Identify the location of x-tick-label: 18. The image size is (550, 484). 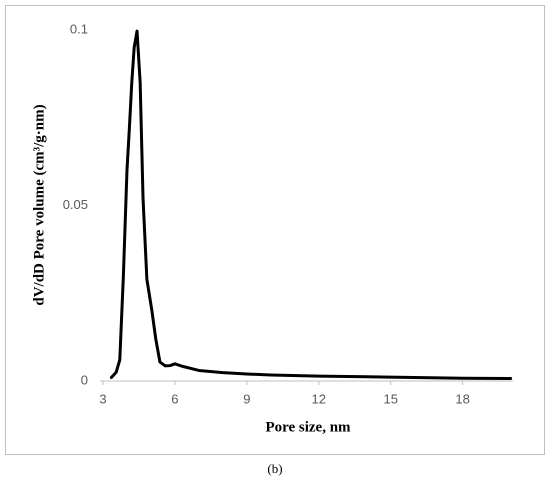
(462, 398).